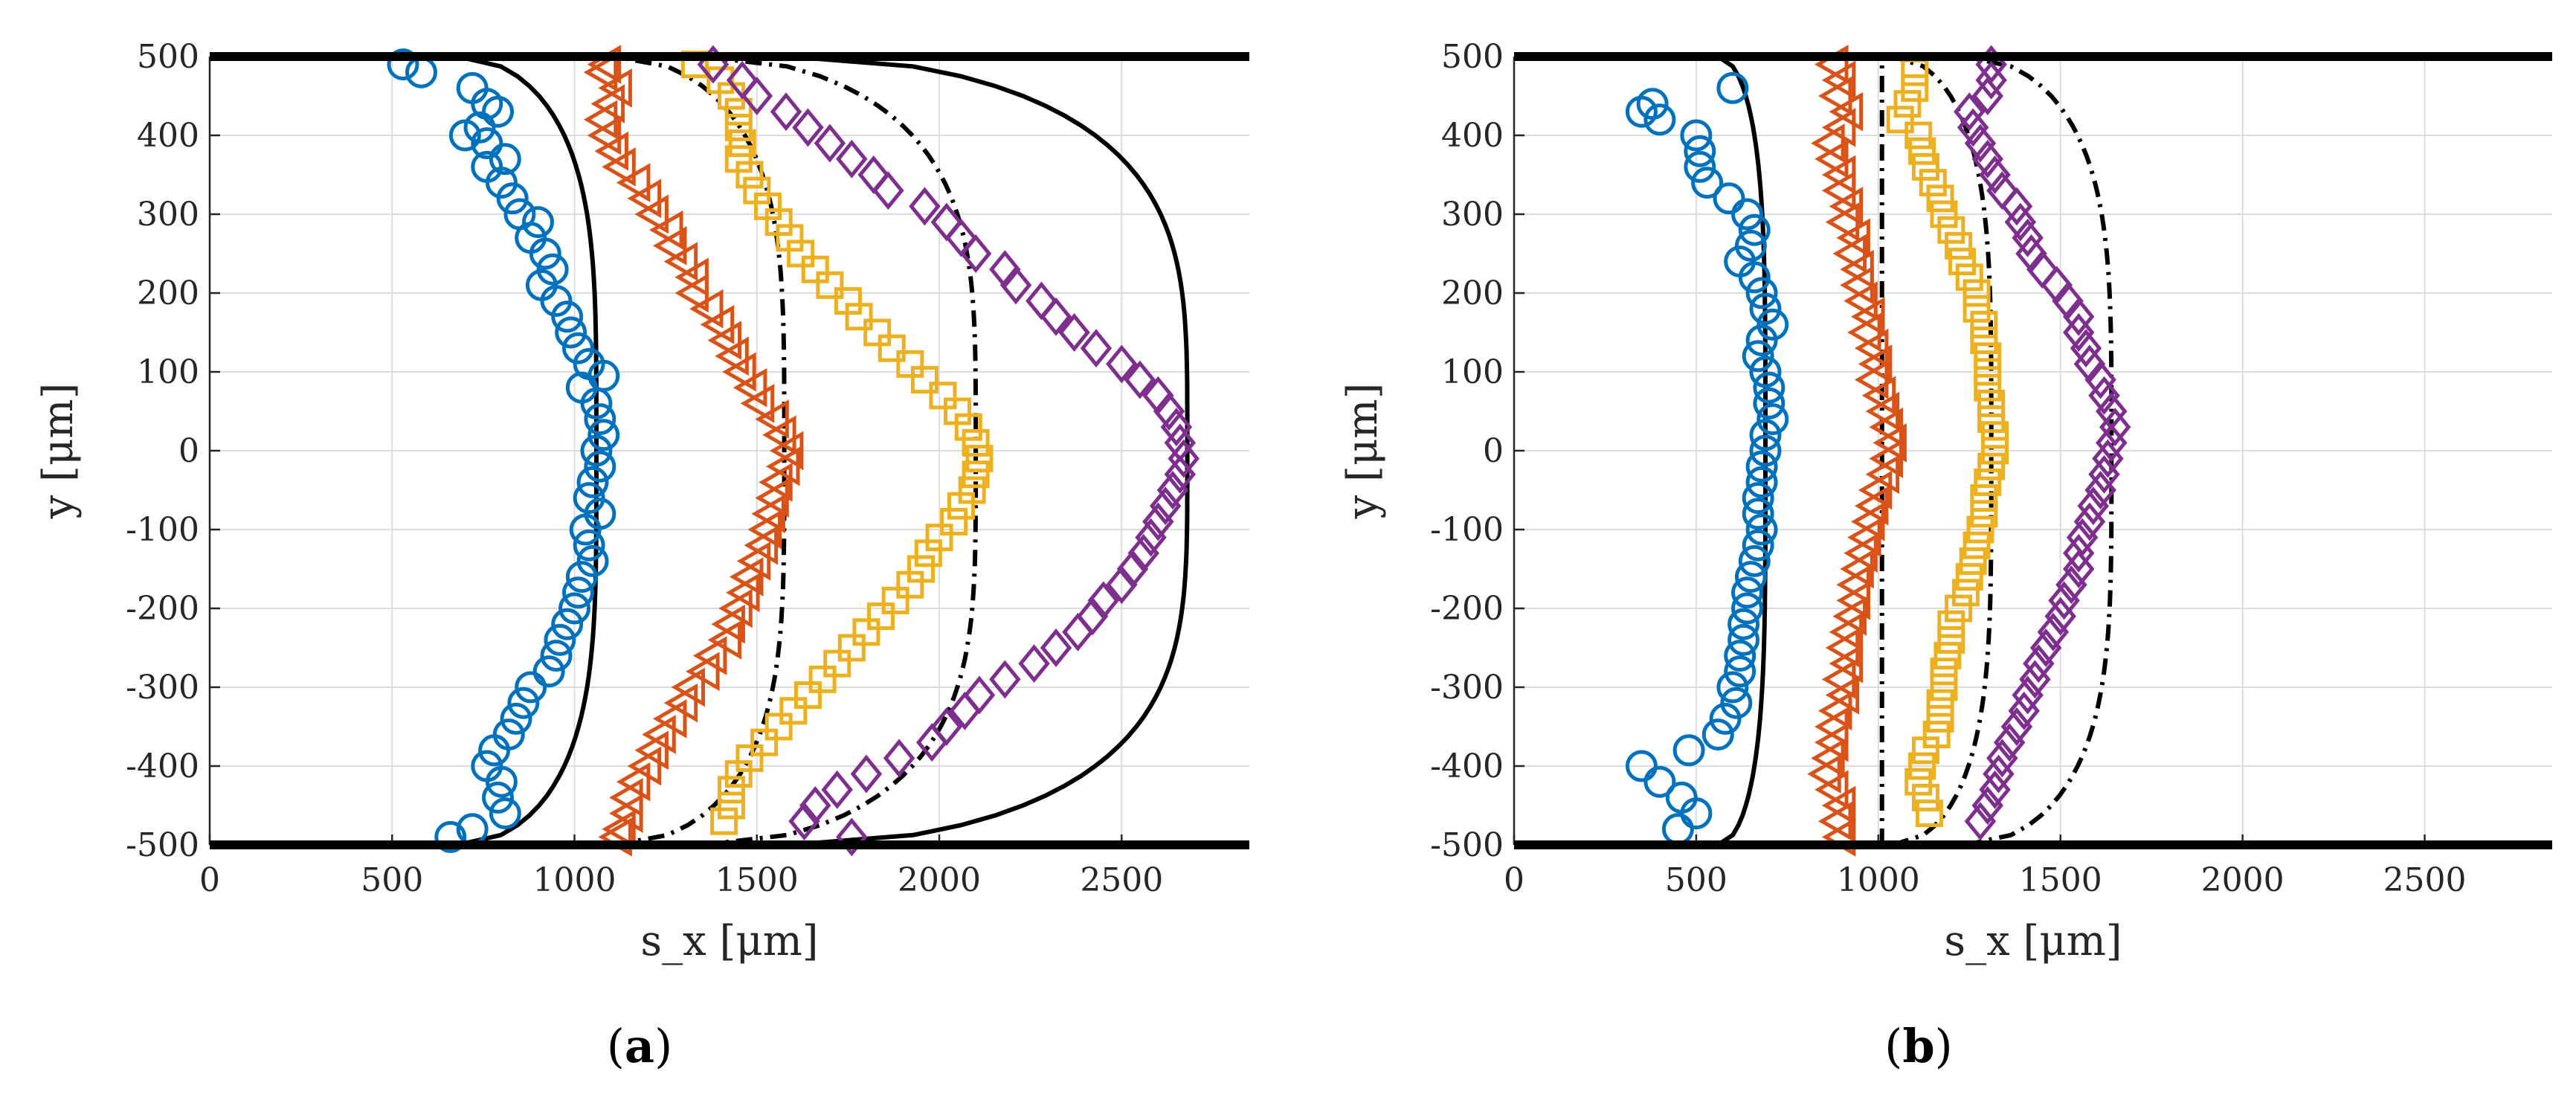  I want to click on x-tick-label: 1500, so click(2060, 880).